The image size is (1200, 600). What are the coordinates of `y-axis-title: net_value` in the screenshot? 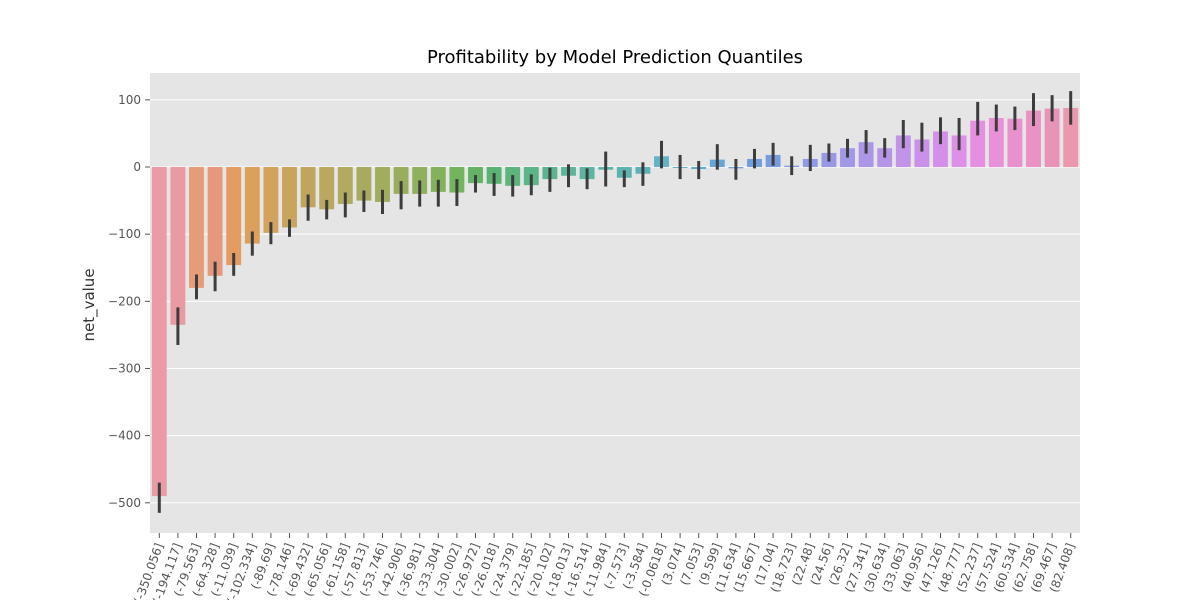 It's located at (89, 304).